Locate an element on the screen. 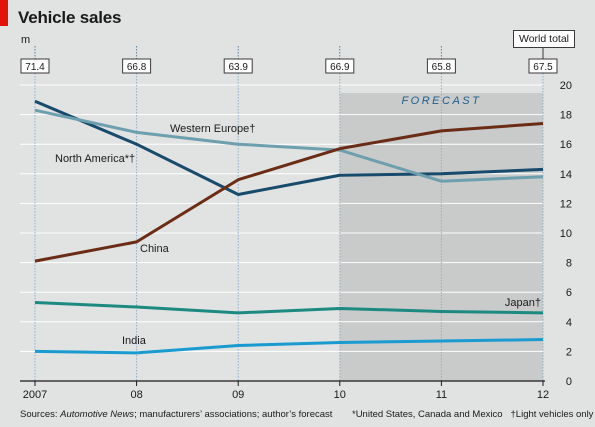 The image size is (595, 427). y-tick-label: 0 is located at coordinates (569, 382).